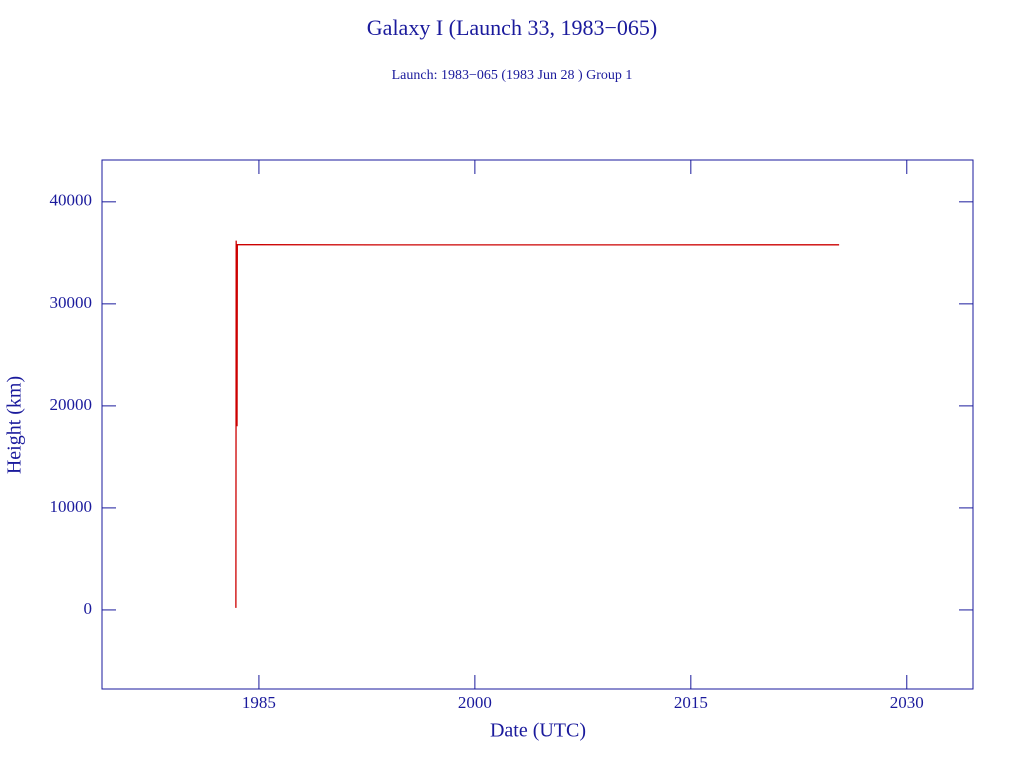 This screenshot has width=1024, height=768. I want to click on x-tick-label: 2000, so click(475, 702).